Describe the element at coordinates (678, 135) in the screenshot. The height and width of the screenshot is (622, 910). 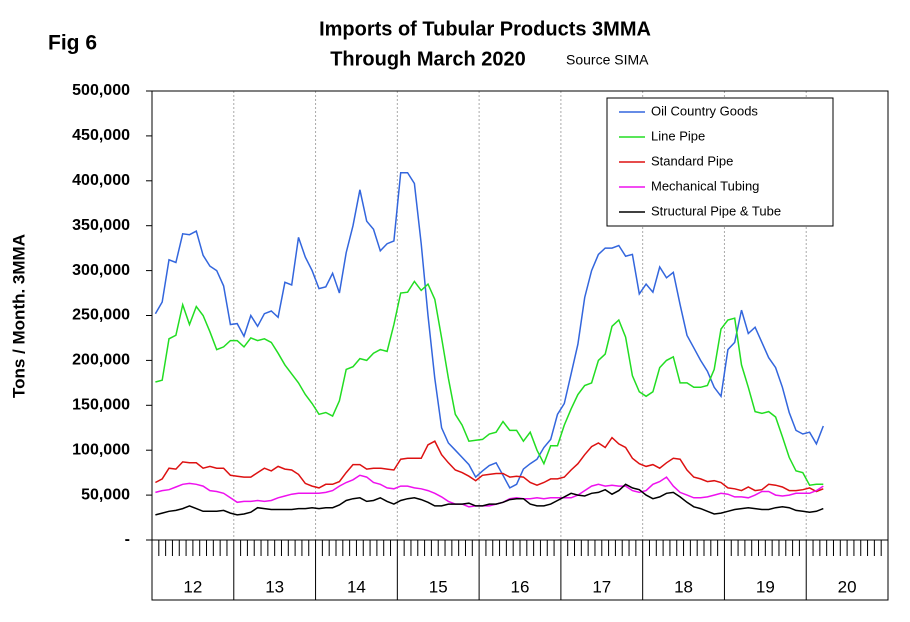
I see `legend-label: Line Pipe` at that location.